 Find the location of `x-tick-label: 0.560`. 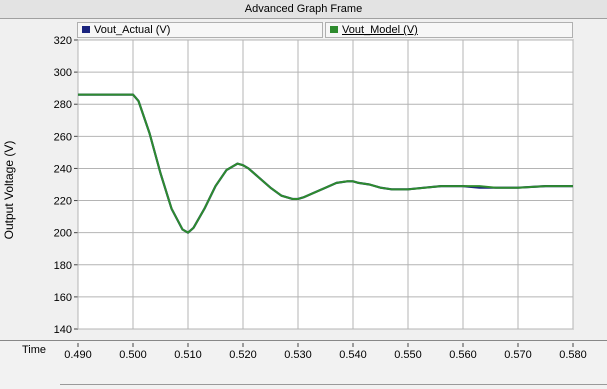

x-tick-label: 0.560 is located at coordinates (463, 355).